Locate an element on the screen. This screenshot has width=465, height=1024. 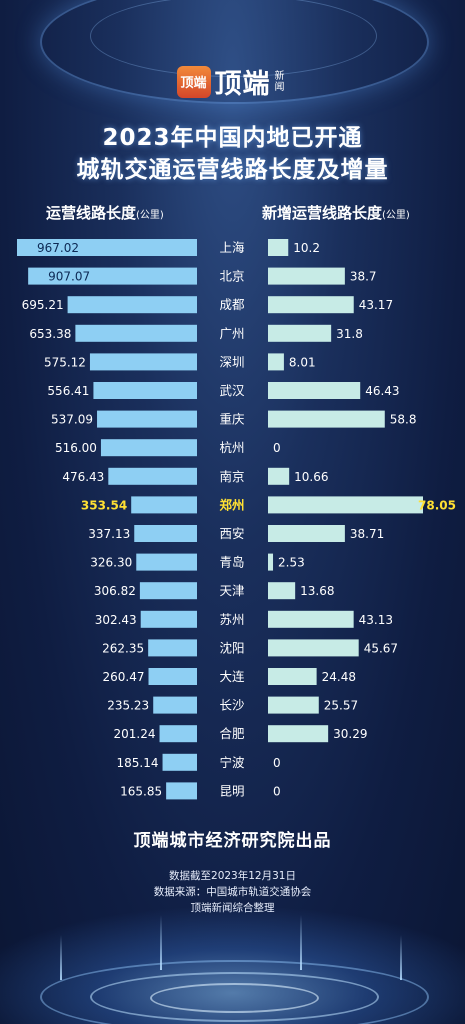
city-label: 南京 is located at coordinates (231, 476).